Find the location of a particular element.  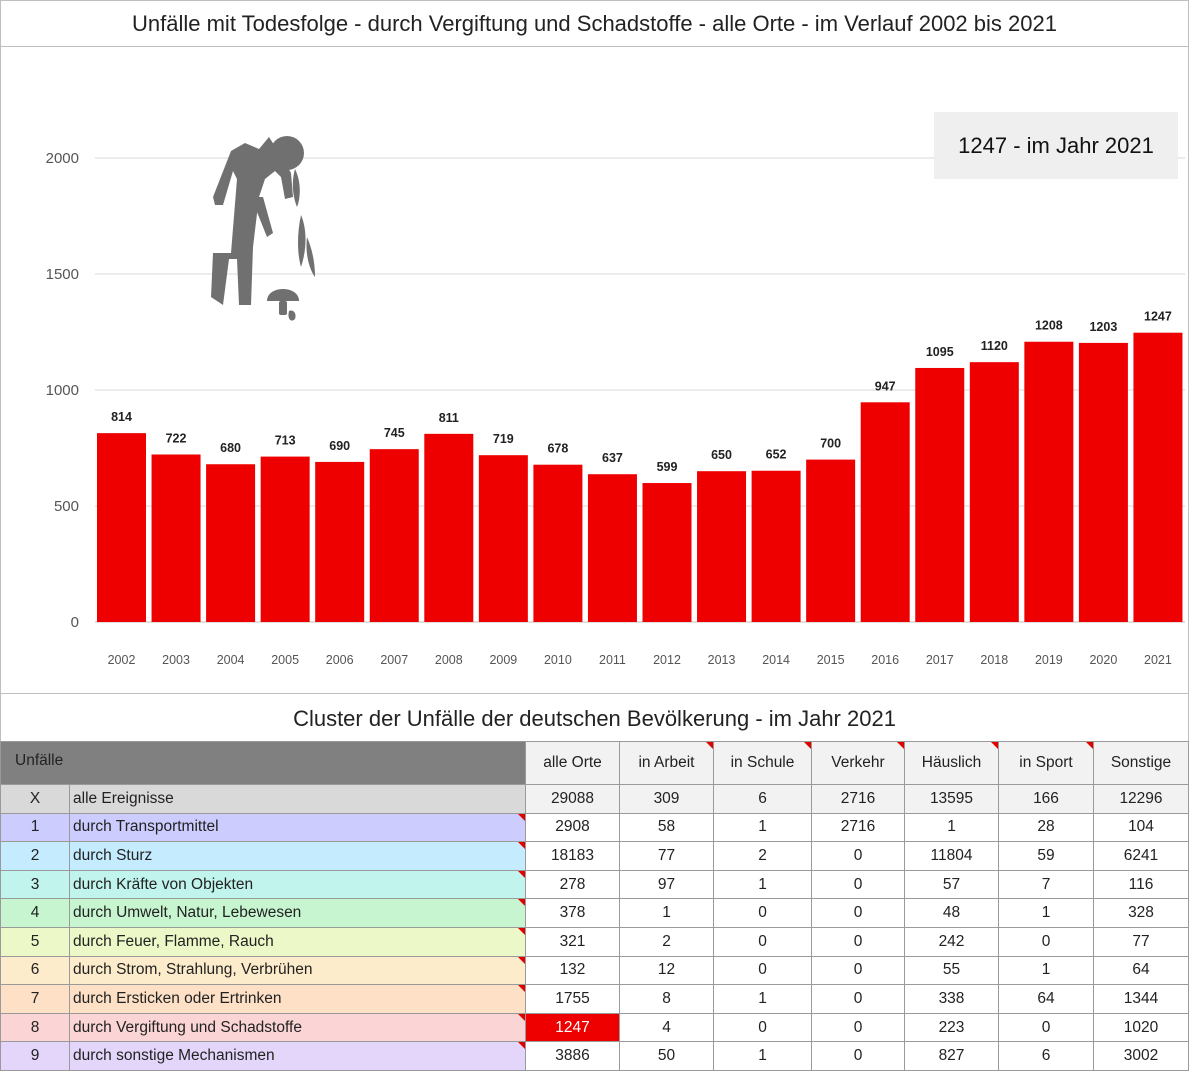

table-cell: 55 is located at coordinates (951, 970).